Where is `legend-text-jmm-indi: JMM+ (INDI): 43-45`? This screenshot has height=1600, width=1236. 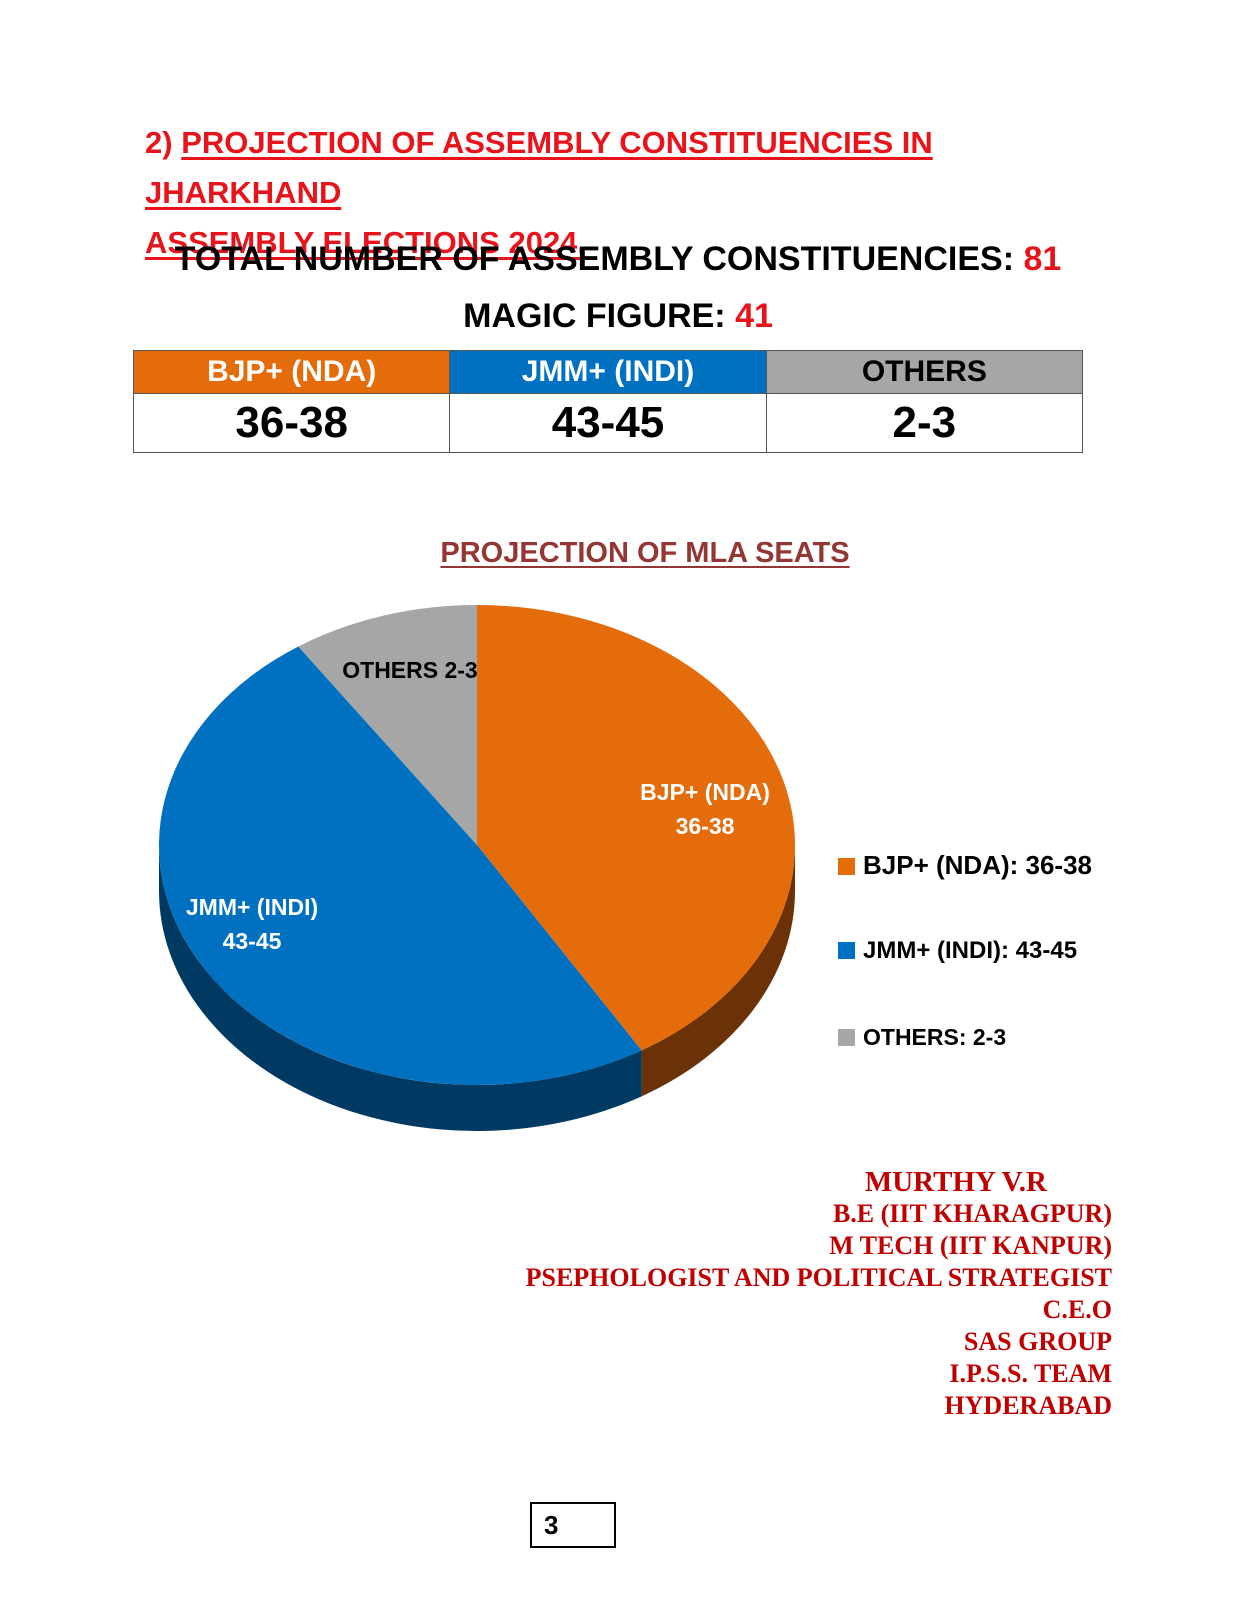
legend-text-jmm-indi: JMM+ (INDI): 43-45 is located at coordinates (970, 950).